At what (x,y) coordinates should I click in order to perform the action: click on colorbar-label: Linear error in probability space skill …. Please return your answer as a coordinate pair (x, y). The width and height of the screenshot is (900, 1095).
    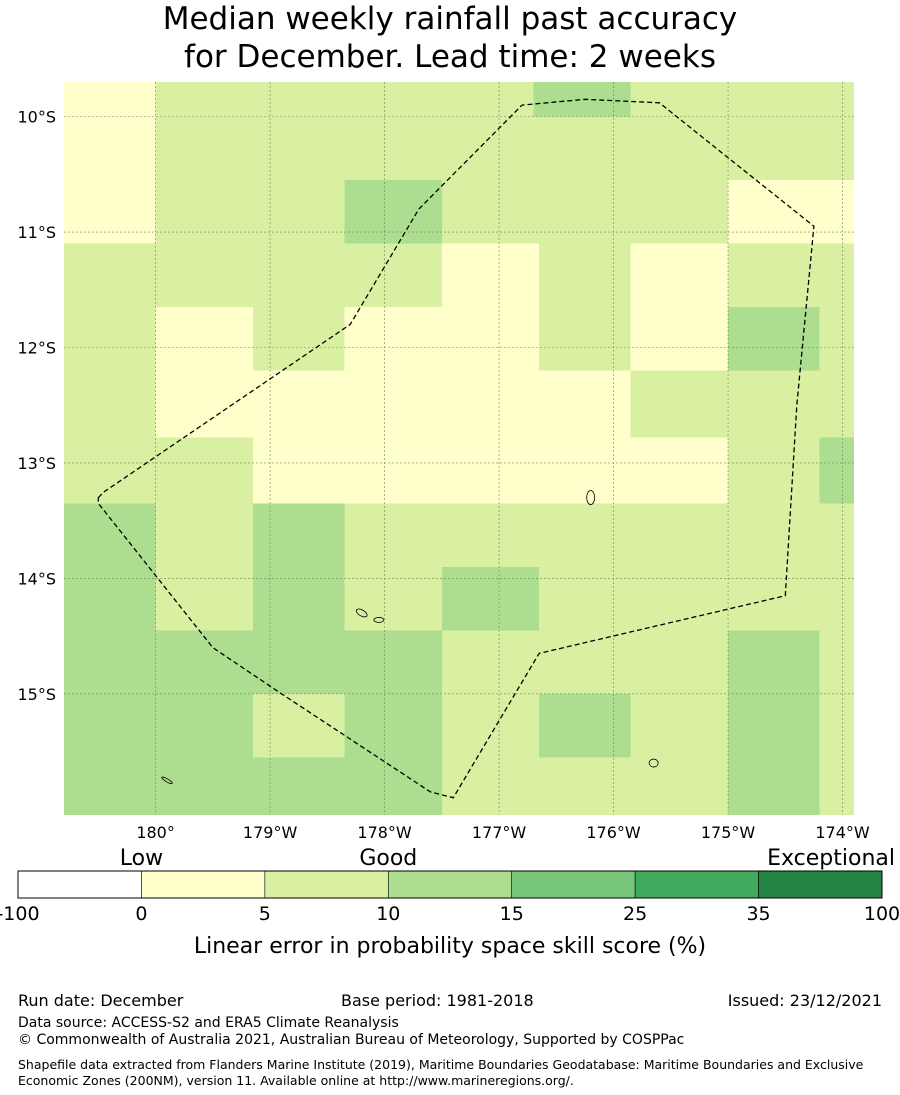
    Looking at the image, I should click on (450, 946).